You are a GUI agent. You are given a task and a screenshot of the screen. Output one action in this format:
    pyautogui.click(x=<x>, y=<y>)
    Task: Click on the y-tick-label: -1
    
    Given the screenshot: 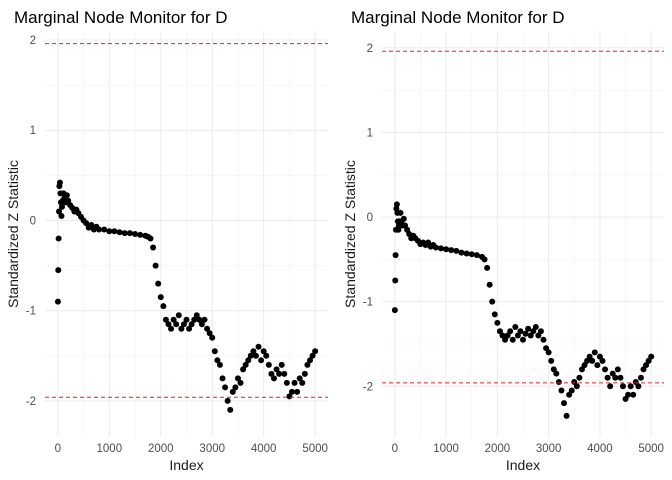 What is the action you would take?
    pyautogui.click(x=31, y=312)
    